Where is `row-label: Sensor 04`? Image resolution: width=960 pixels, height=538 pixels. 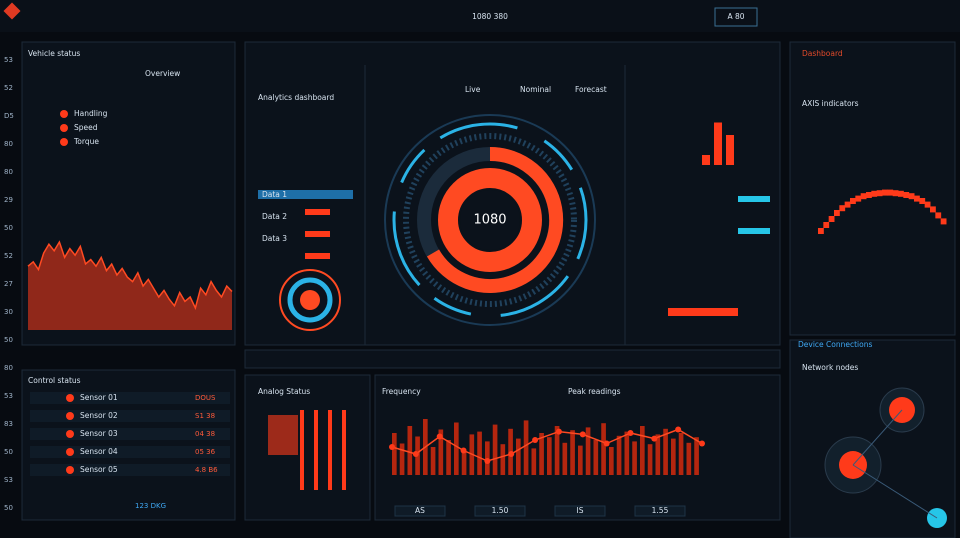 row-label: Sensor 04 is located at coordinates (99, 451).